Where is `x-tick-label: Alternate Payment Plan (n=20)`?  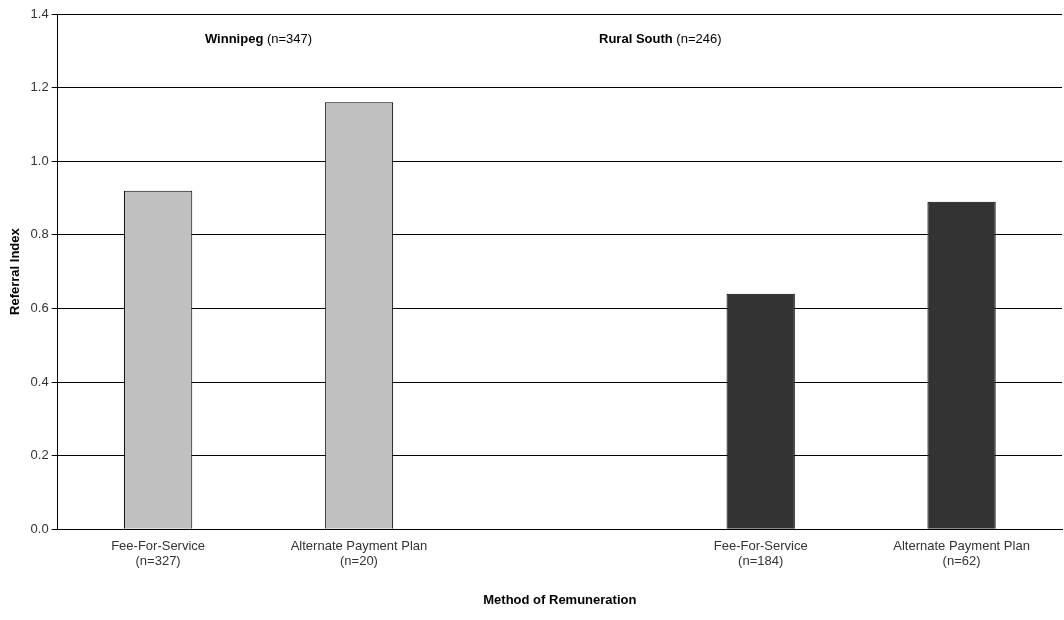 x-tick-label: Alternate Payment Plan (n=20) is located at coordinates (359, 553).